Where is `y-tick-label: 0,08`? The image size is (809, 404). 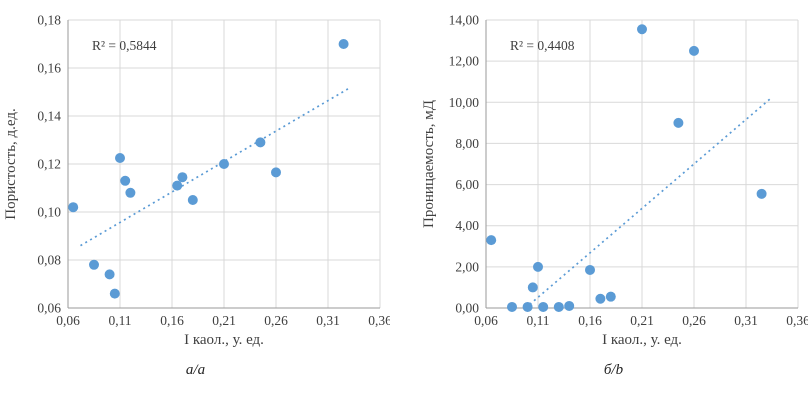
y-tick-label: 0,08 is located at coordinates (49, 260).